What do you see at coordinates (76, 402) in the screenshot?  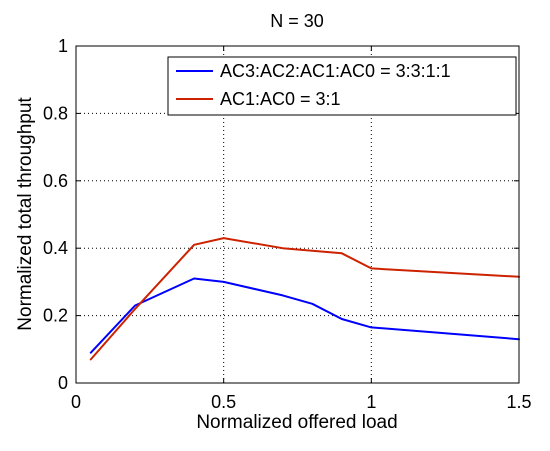 I see `x-tick-label-0: 0` at bounding box center [76, 402].